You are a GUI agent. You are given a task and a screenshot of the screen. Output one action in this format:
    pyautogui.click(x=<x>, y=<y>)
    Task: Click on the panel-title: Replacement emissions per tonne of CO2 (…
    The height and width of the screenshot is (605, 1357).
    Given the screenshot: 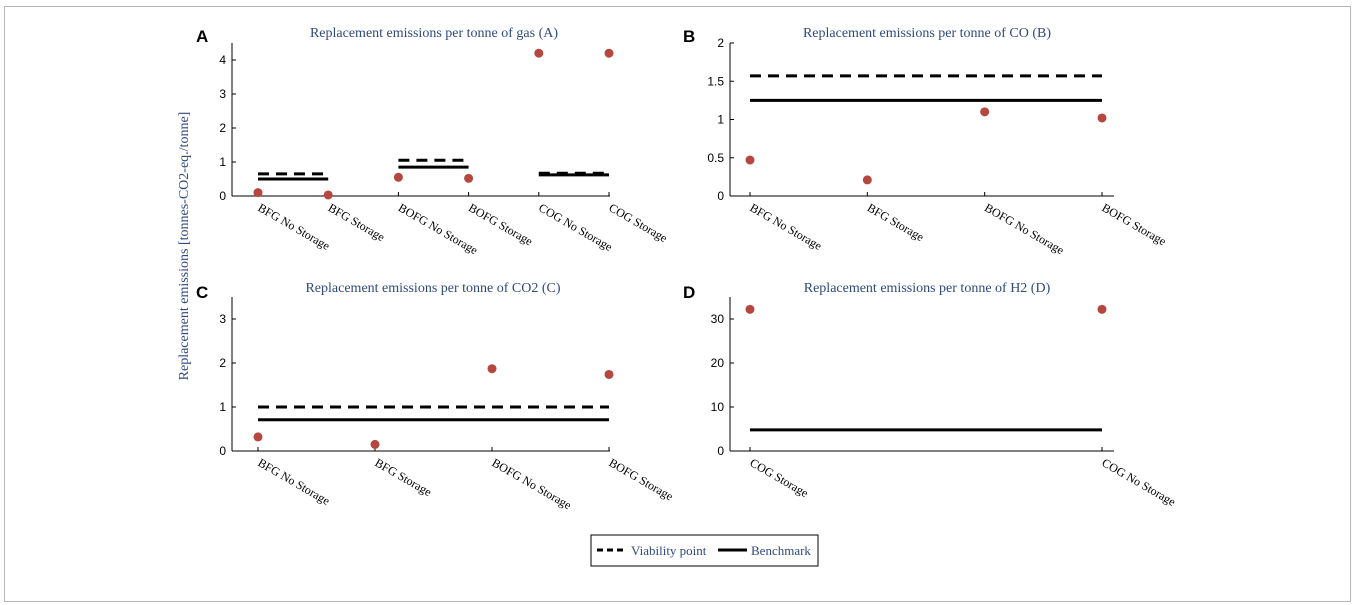 What is the action you would take?
    pyautogui.click(x=432, y=288)
    